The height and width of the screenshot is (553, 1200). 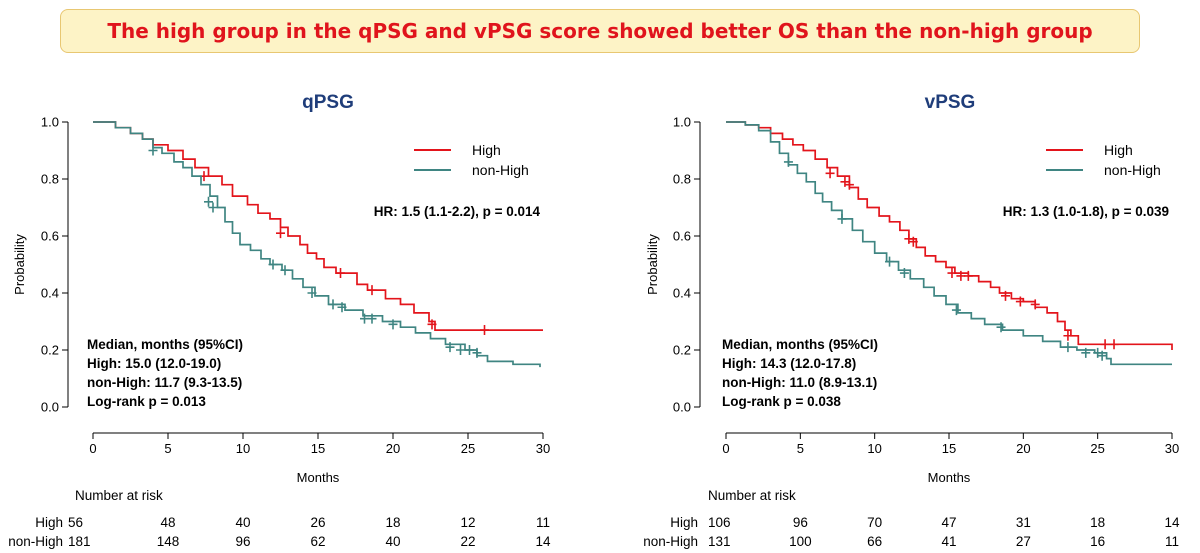 I want to click on risk-value: 131, so click(x=719, y=541).